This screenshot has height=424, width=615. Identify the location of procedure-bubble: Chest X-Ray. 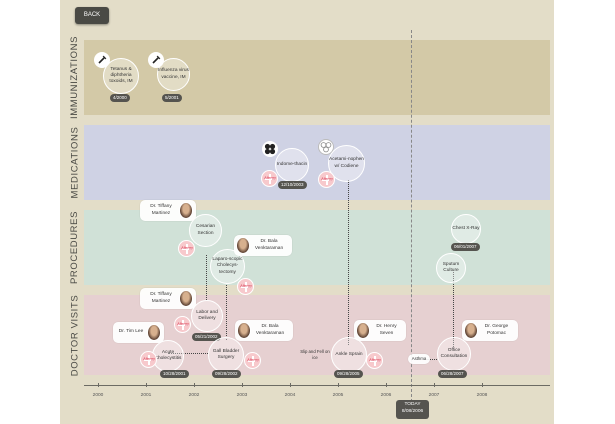
(466, 229).